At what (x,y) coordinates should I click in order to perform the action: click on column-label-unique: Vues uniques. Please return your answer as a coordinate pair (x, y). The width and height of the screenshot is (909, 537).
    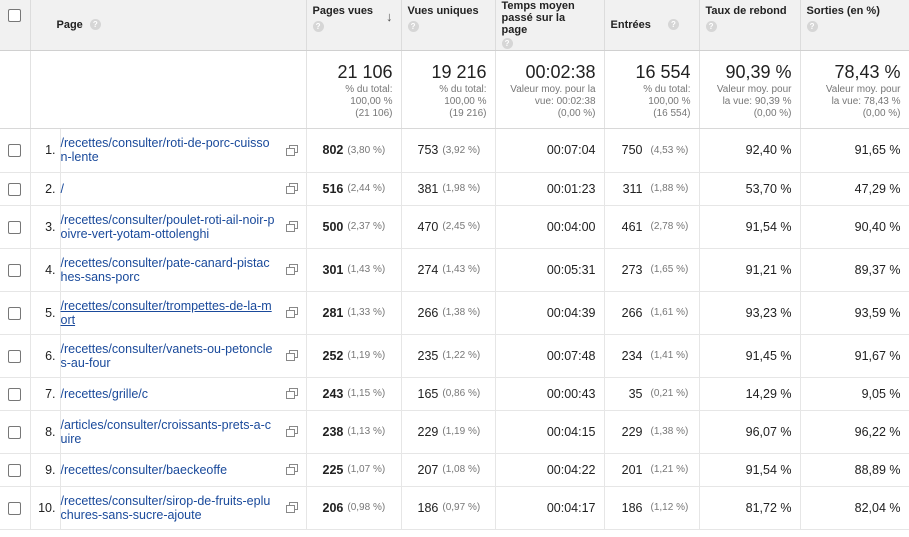
    Looking at the image, I should click on (443, 11).